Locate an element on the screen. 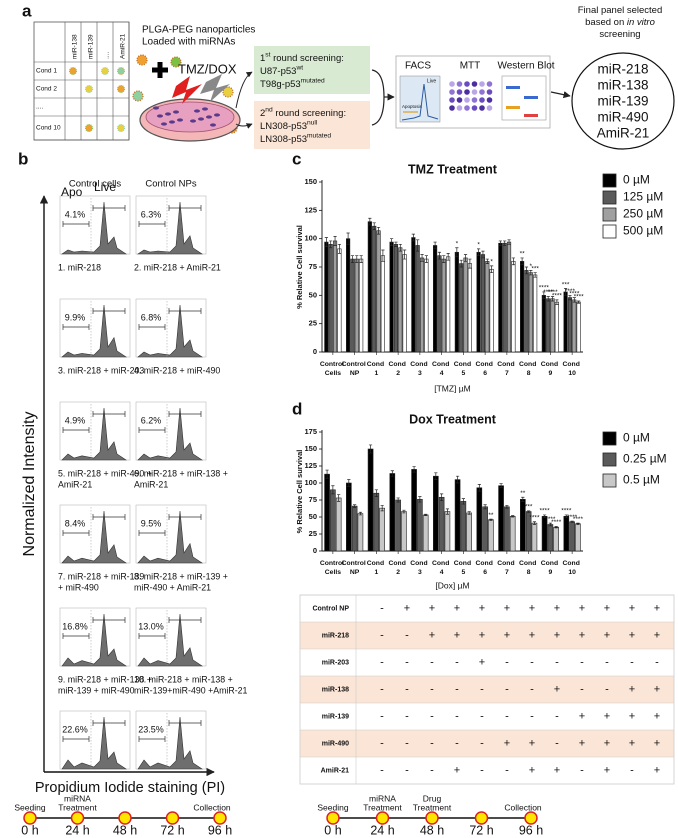 Image resolution: width=678 pixels, height=838 pixels. time-label: 24 h is located at coordinates (382, 830).